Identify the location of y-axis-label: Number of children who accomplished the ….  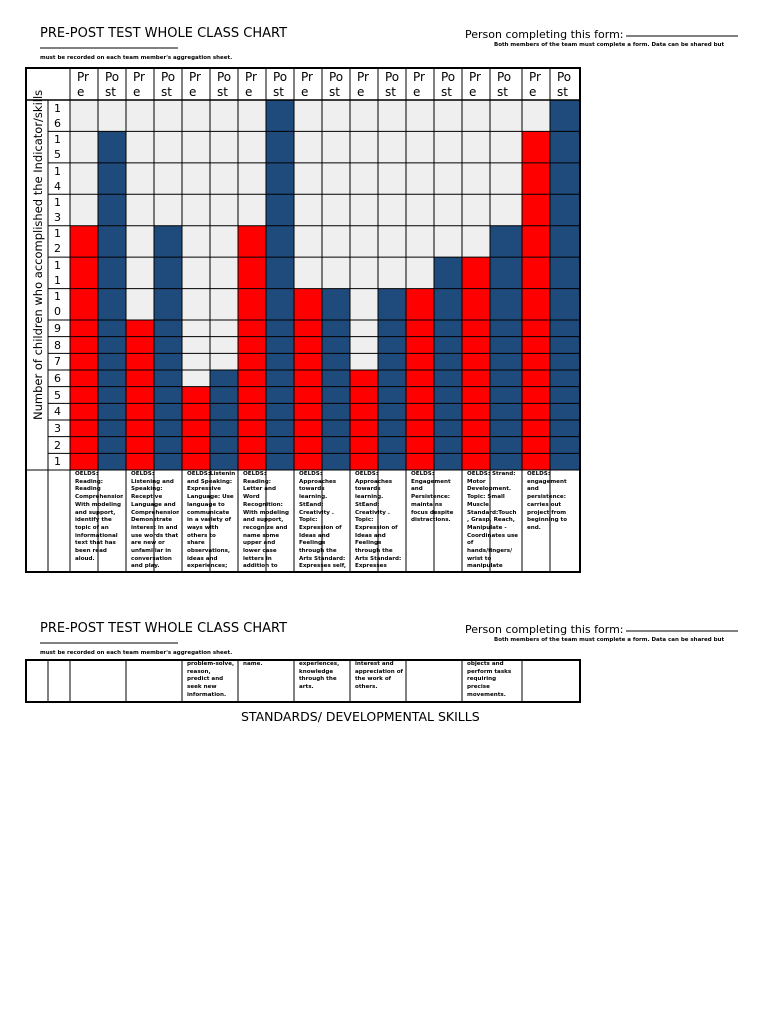
(38, 254).